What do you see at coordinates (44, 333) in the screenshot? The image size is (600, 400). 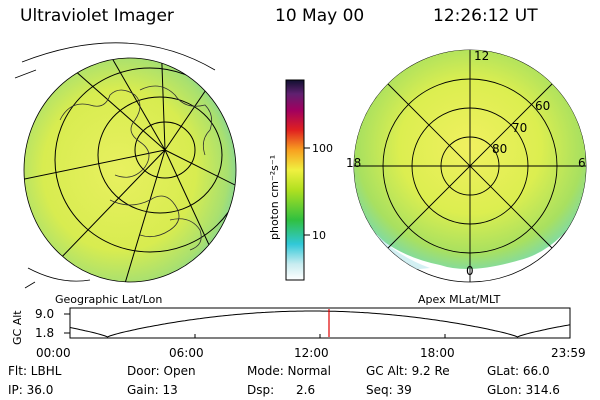 I see `altitude-tick-min: 1.8` at bounding box center [44, 333].